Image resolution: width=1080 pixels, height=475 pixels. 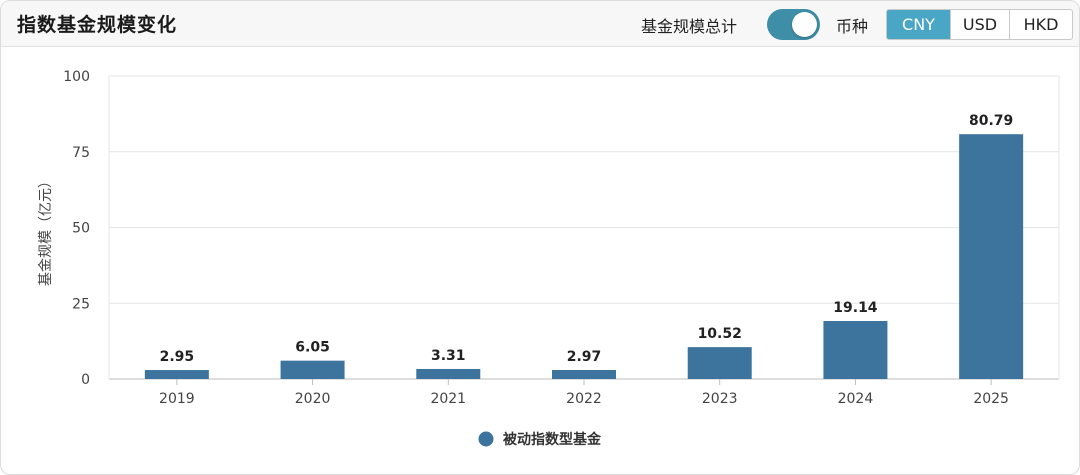 I want to click on x-tick-label: 2020, so click(x=313, y=399).